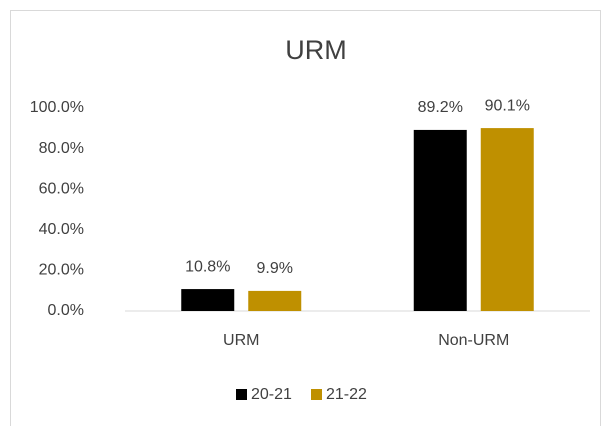 The width and height of the screenshot is (610, 426). Describe the element at coordinates (271, 394) in the screenshot. I see `legend-label: 20-21` at that location.